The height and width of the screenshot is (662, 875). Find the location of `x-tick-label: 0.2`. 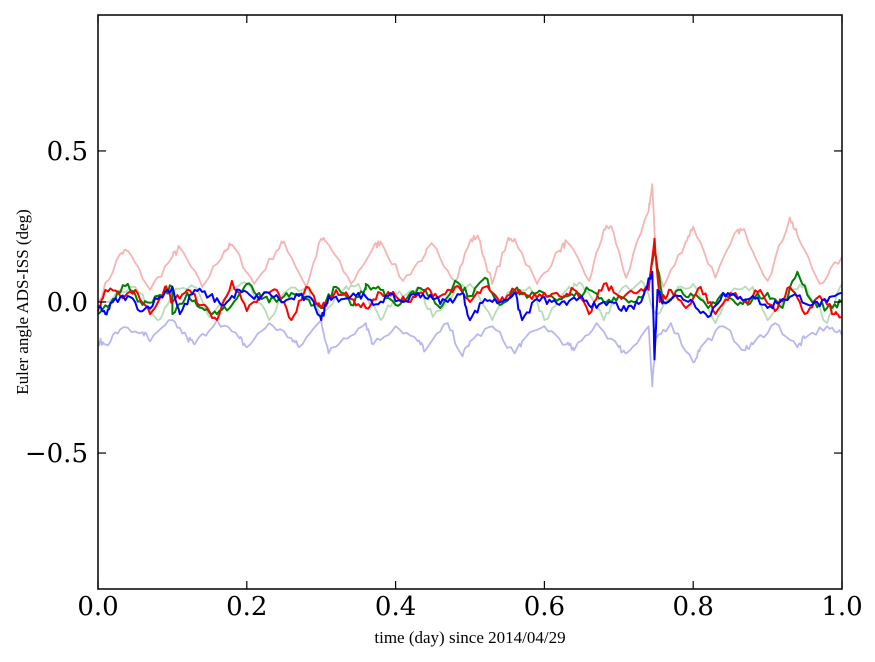

x-tick-label: 0.2 is located at coordinates (246, 607).